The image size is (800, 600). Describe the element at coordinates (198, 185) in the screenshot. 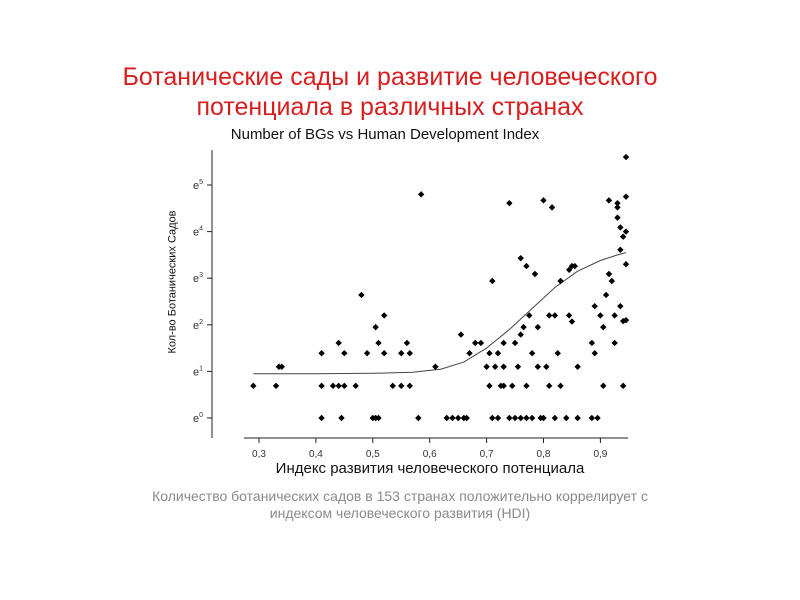

I see `y-tick-label: e5` at that location.